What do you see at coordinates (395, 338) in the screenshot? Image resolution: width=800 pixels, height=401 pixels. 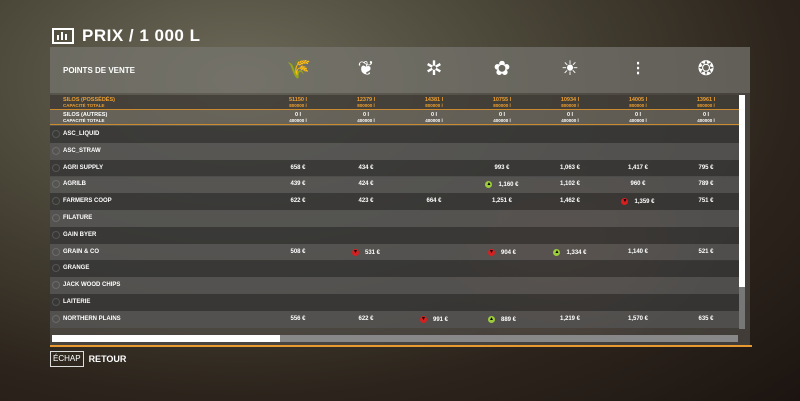 I see `horizontal-scrollbar` at bounding box center [395, 338].